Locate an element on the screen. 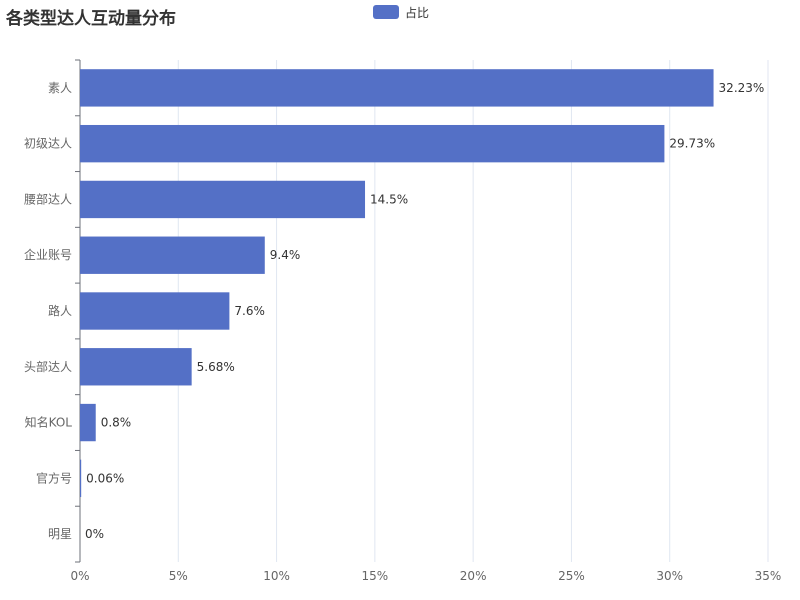 Image resolution: width=800 pixels, height=600 pixels. data-label: 9.4% is located at coordinates (285, 255).